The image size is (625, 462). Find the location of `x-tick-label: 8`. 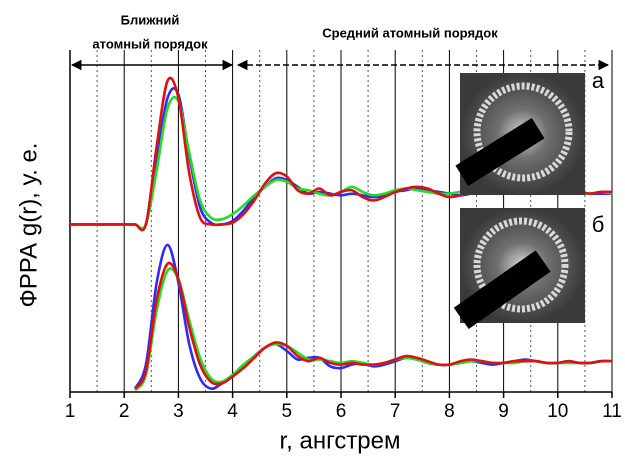

x-tick-label: 8 is located at coordinates (449, 411).